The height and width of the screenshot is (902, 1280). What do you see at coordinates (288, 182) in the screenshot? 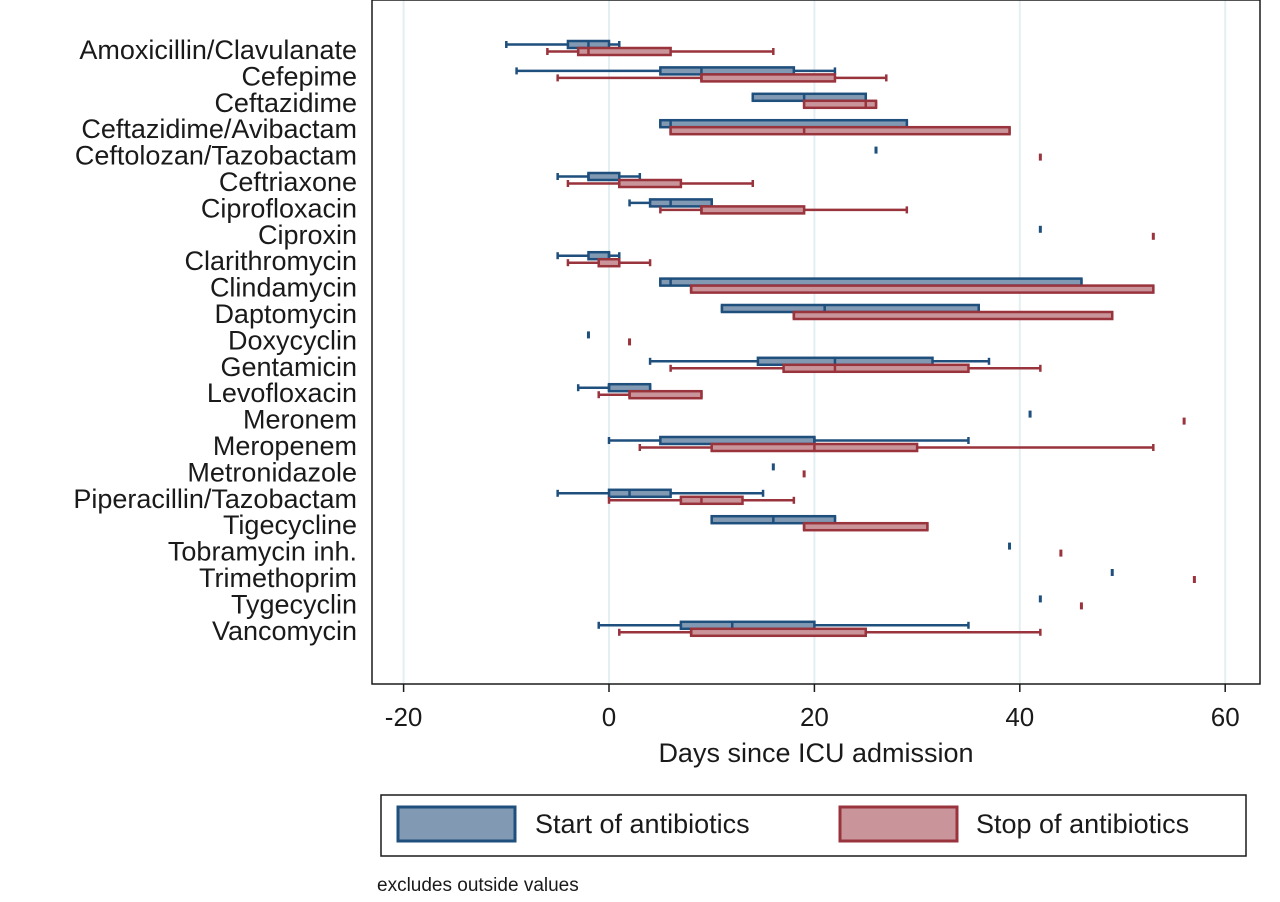
I see `category-label-5: Ceftriaxone` at bounding box center [288, 182].